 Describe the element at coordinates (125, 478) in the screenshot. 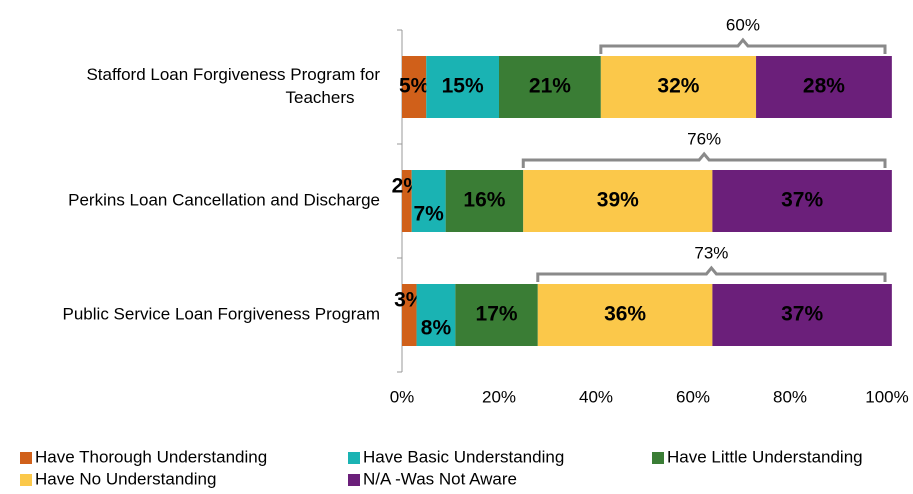

I see `legend-label: Have No Understanding` at that location.